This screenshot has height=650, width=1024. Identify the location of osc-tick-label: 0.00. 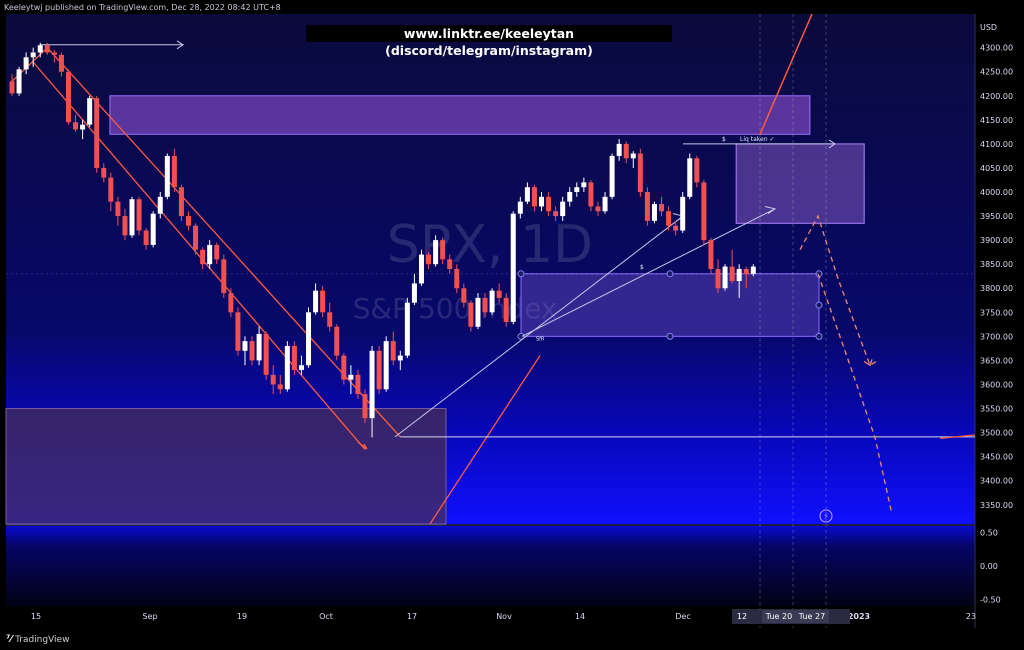
(989, 566).